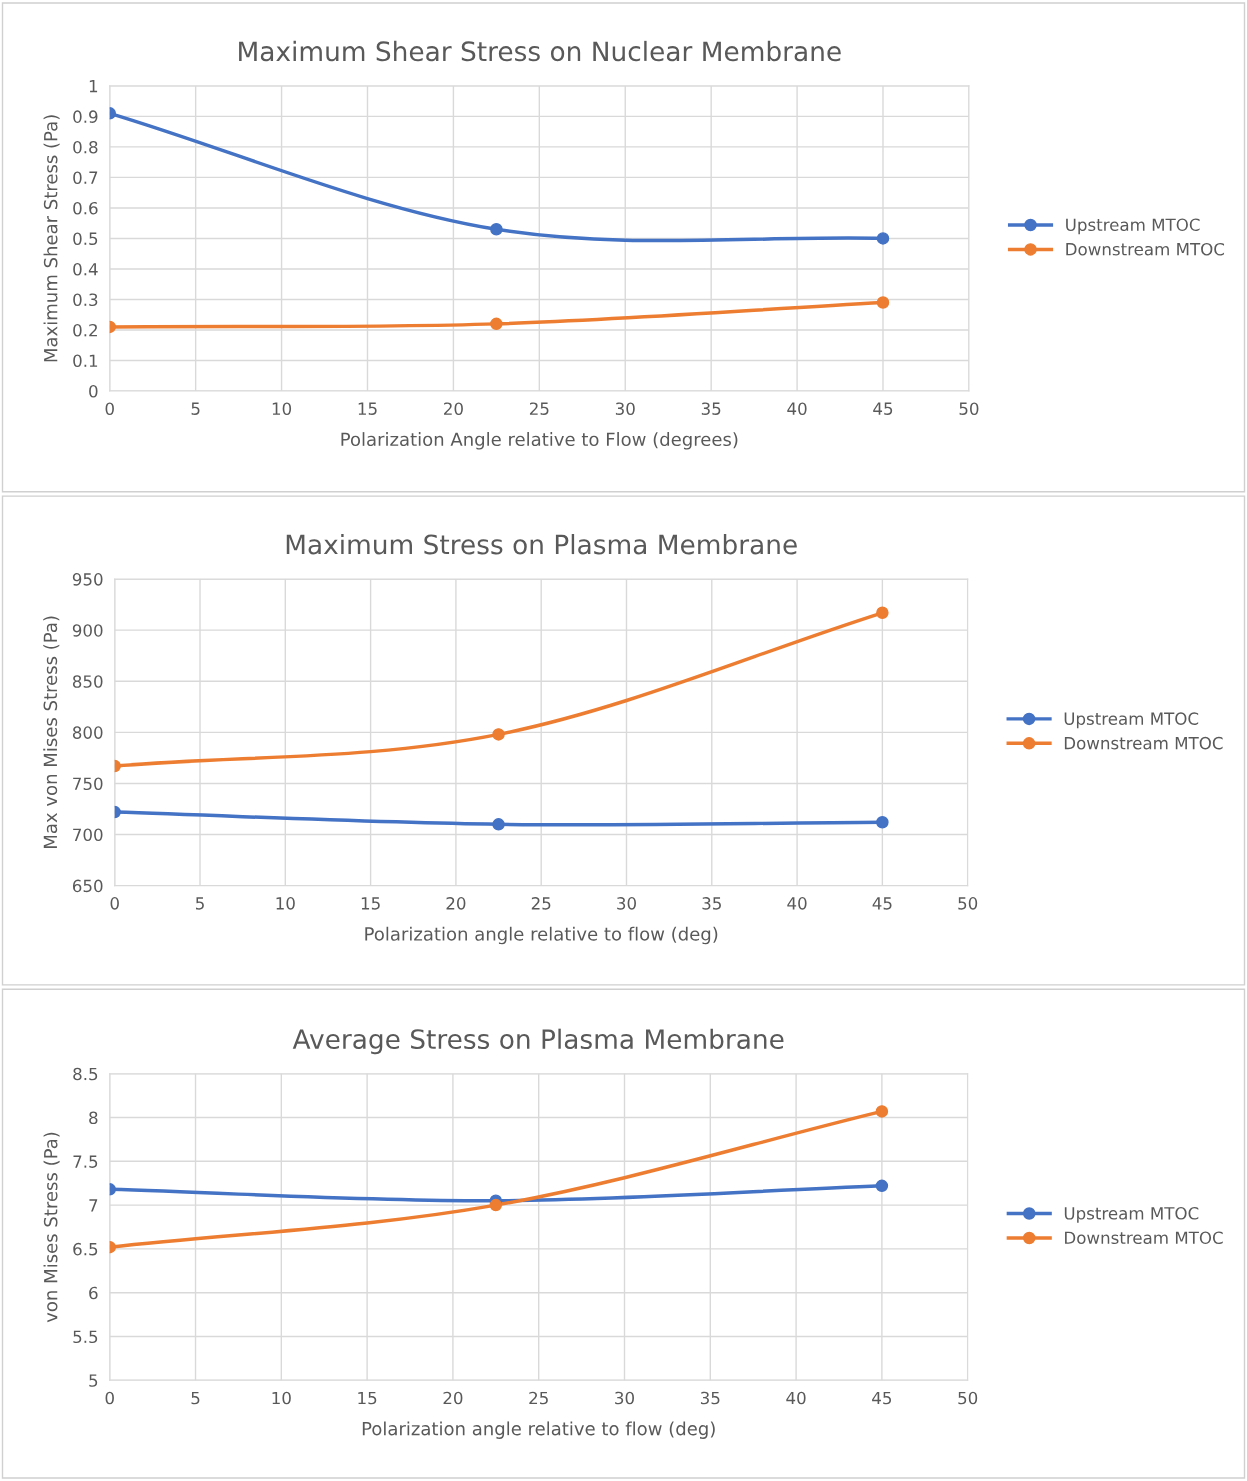  I want to click on y-tick-label: 700, so click(88, 835).